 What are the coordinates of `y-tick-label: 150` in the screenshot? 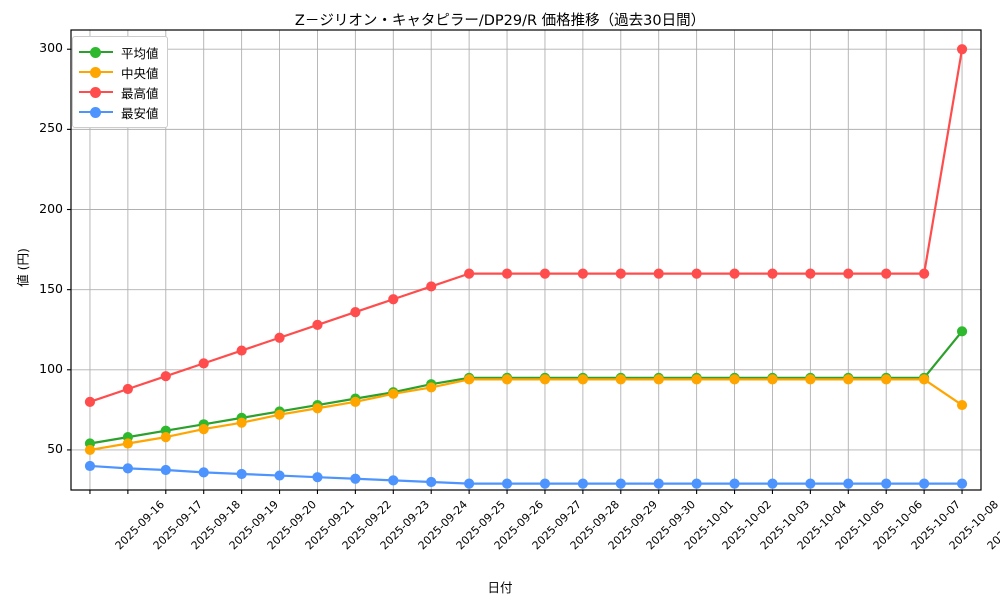 It's located at (51, 288).